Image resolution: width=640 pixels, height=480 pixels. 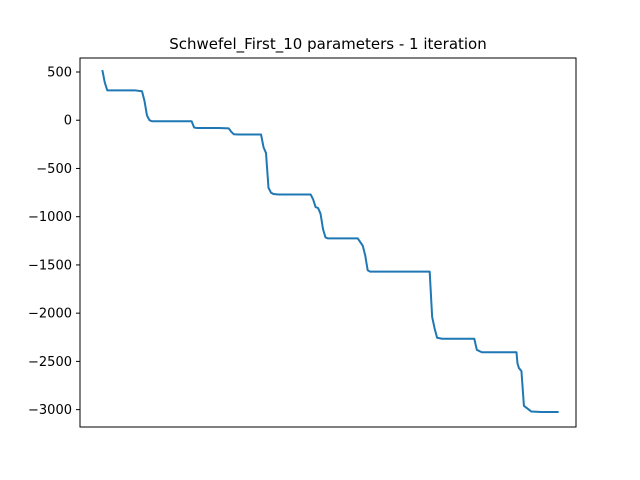 I want to click on y-tick-label: −2500, so click(x=50, y=362).